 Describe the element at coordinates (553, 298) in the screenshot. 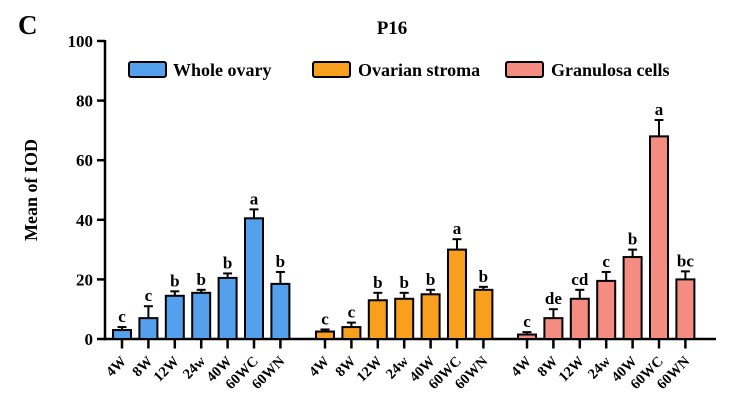

I see `sig-letter: de` at that location.